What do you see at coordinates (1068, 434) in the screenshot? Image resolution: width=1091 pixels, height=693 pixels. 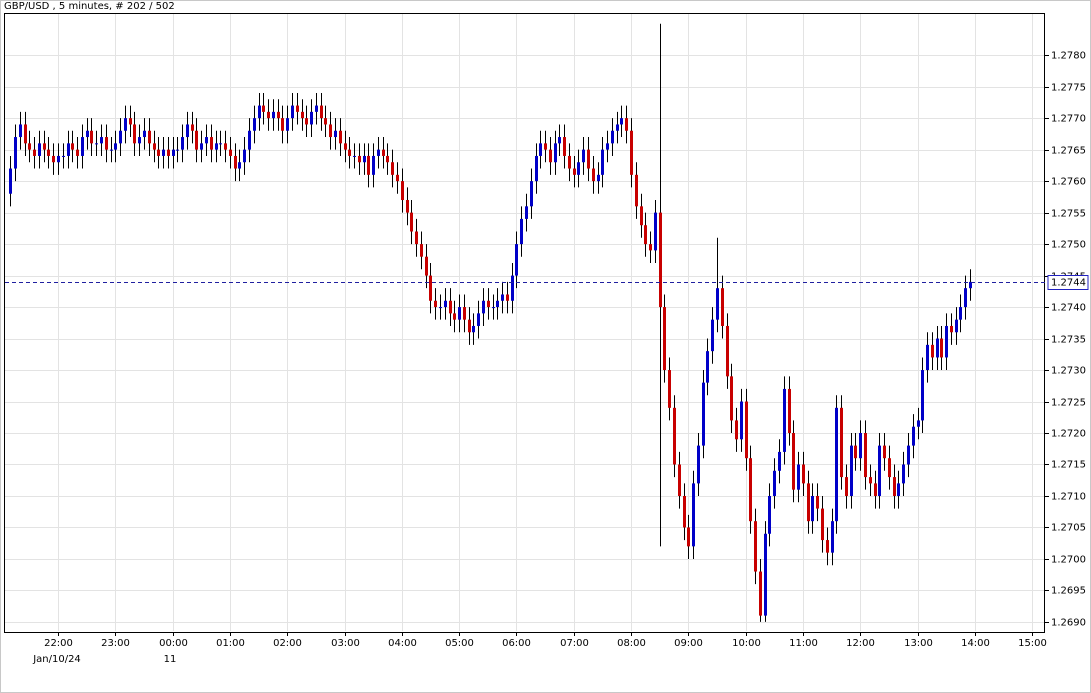 I see `y-tick-label: 1.2720` at bounding box center [1068, 434].